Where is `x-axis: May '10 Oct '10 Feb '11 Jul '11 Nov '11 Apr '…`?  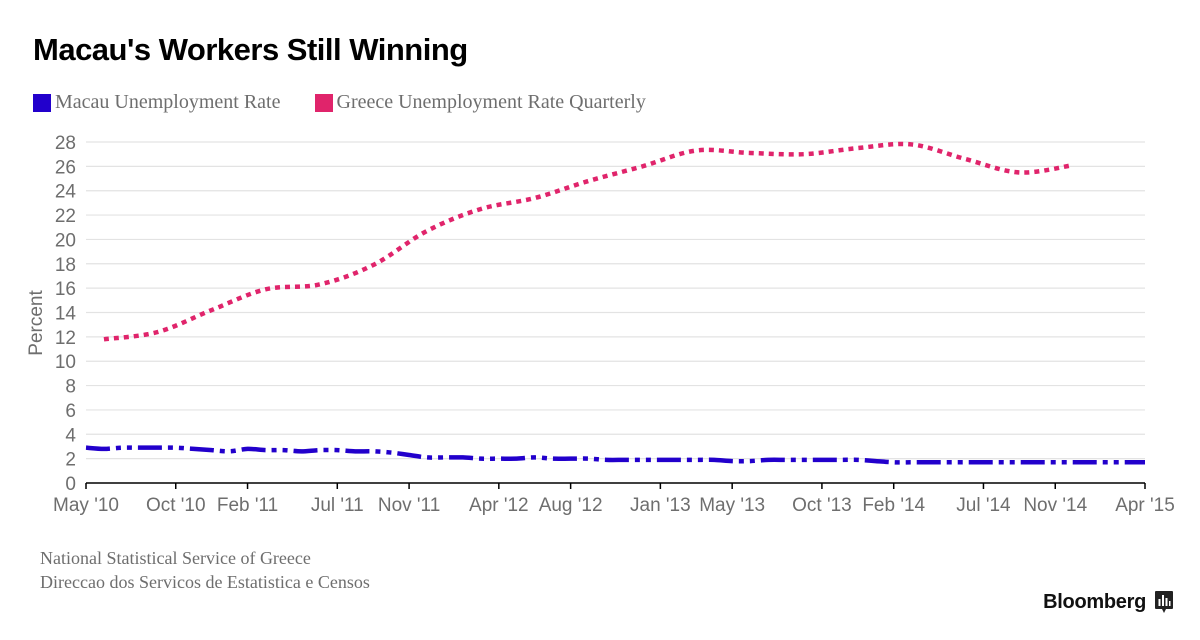 x-axis: May '10 Oct '10 Feb '11 Jul '11 Nov '11 Apr '… is located at coordinates (614, 499).